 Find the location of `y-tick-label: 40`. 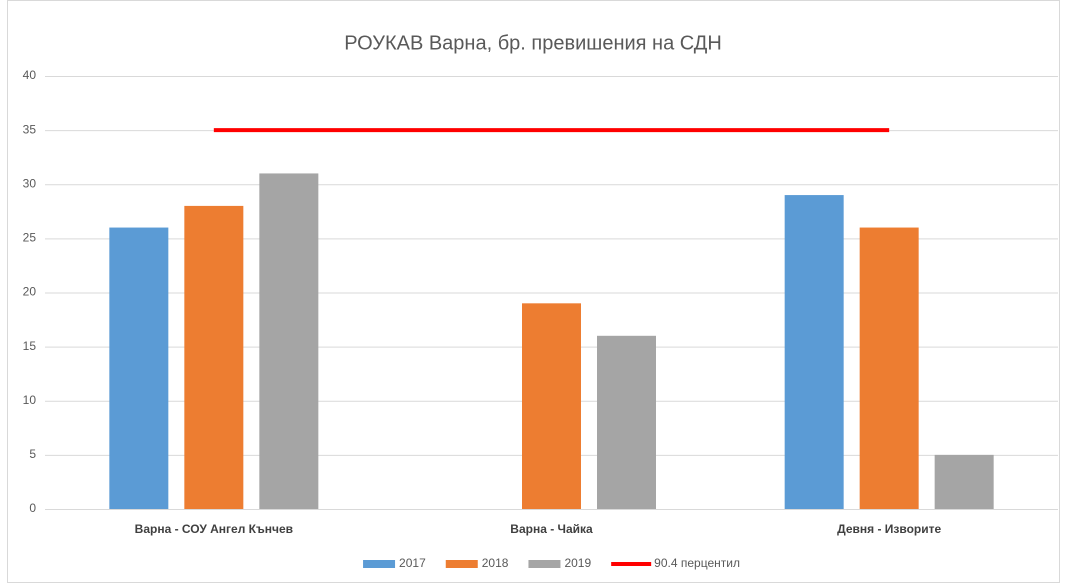

y-tick-label: 40 is located at coordinates (30, 75).